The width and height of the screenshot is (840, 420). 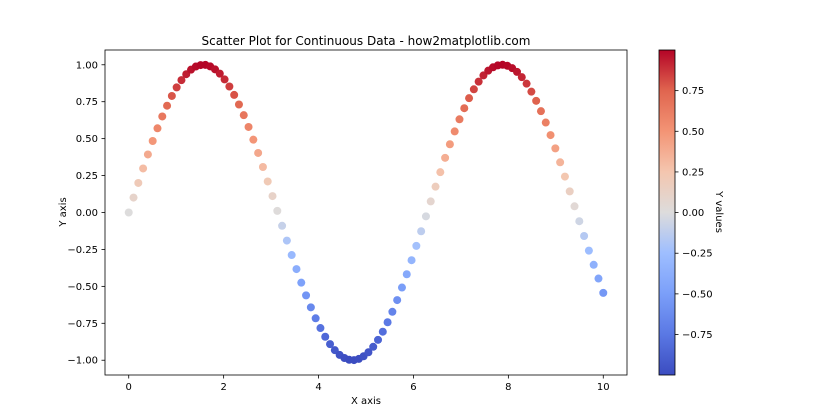 I want to click on colorbar-tick-label: 0.50, so click(x=693, y=132).